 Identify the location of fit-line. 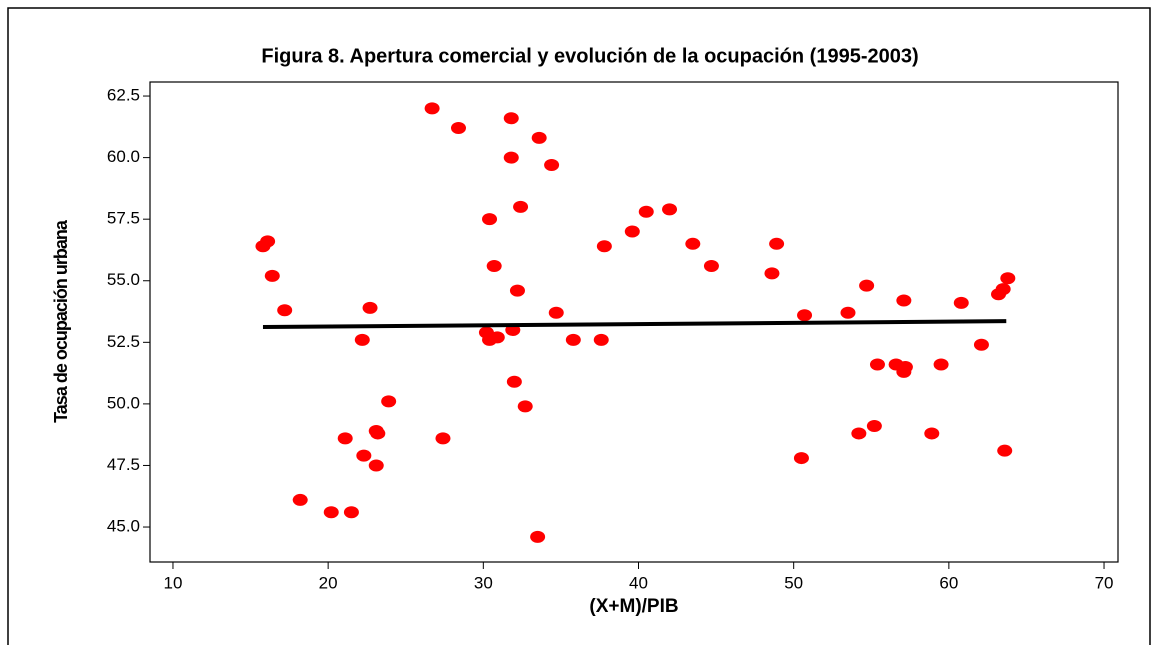
(634, 324).